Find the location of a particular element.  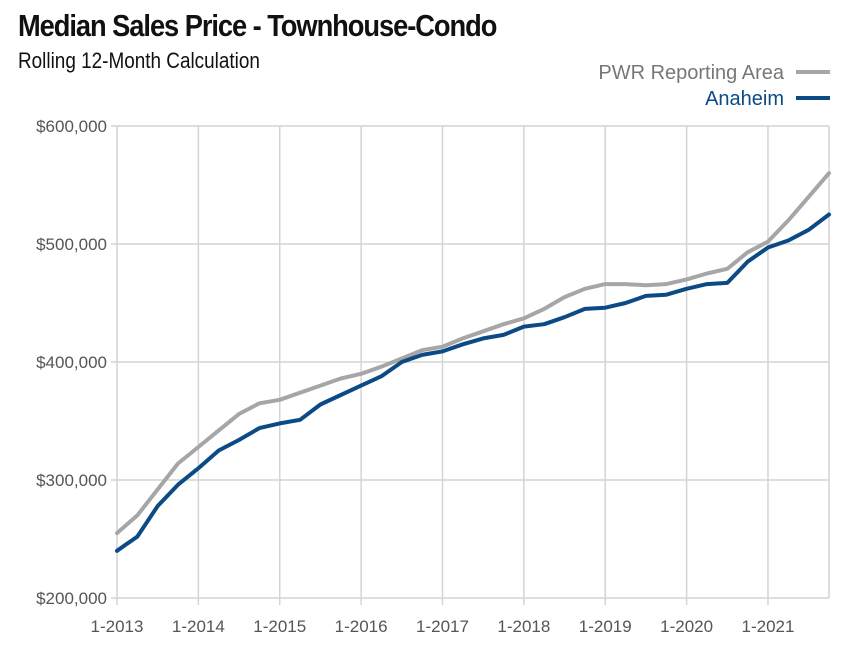

y-tick-label: $300,000 is located at coordinates (71, 480).